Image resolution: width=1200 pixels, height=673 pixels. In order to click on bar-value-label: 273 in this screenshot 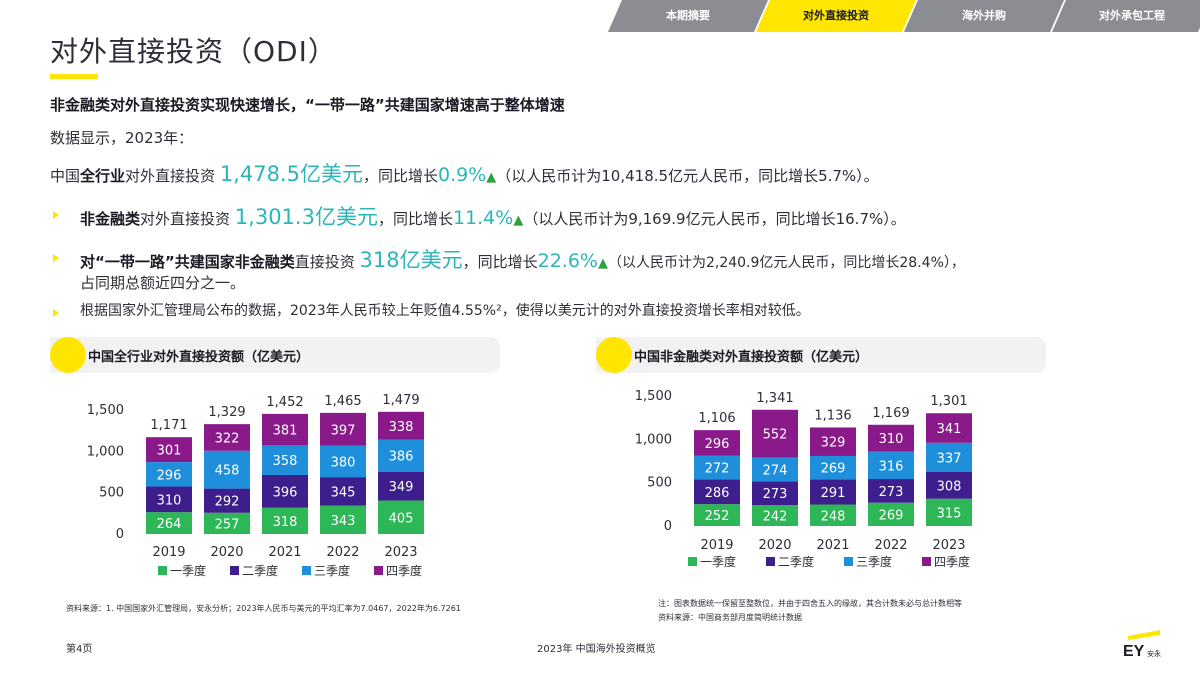, I will do `click(891, 492)`.